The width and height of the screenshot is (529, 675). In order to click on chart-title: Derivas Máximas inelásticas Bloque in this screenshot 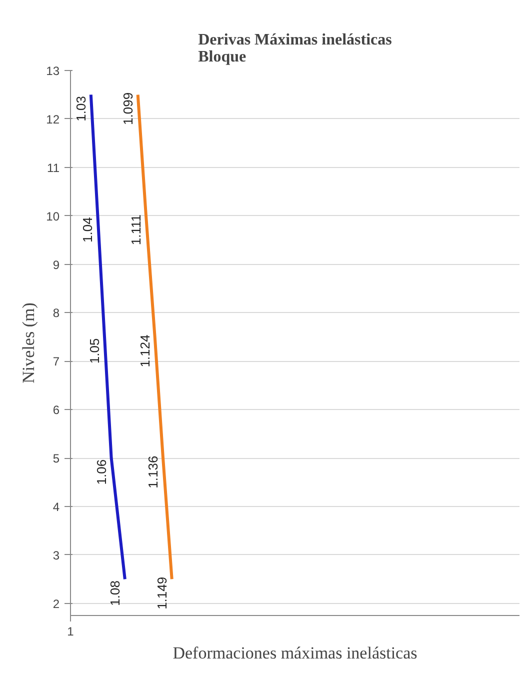, I will do `click(295, 49)`.